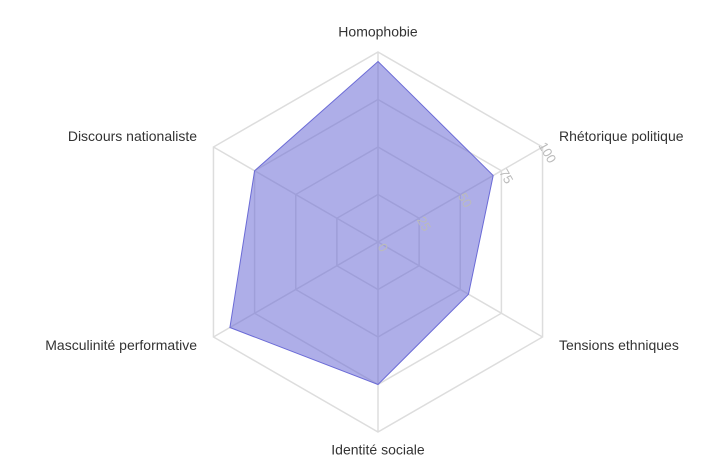  What do you see at coordinates (621, 136) in the screenshot?
I see `axis-label: Rhétorique politique` at bounding box center [621, 136].